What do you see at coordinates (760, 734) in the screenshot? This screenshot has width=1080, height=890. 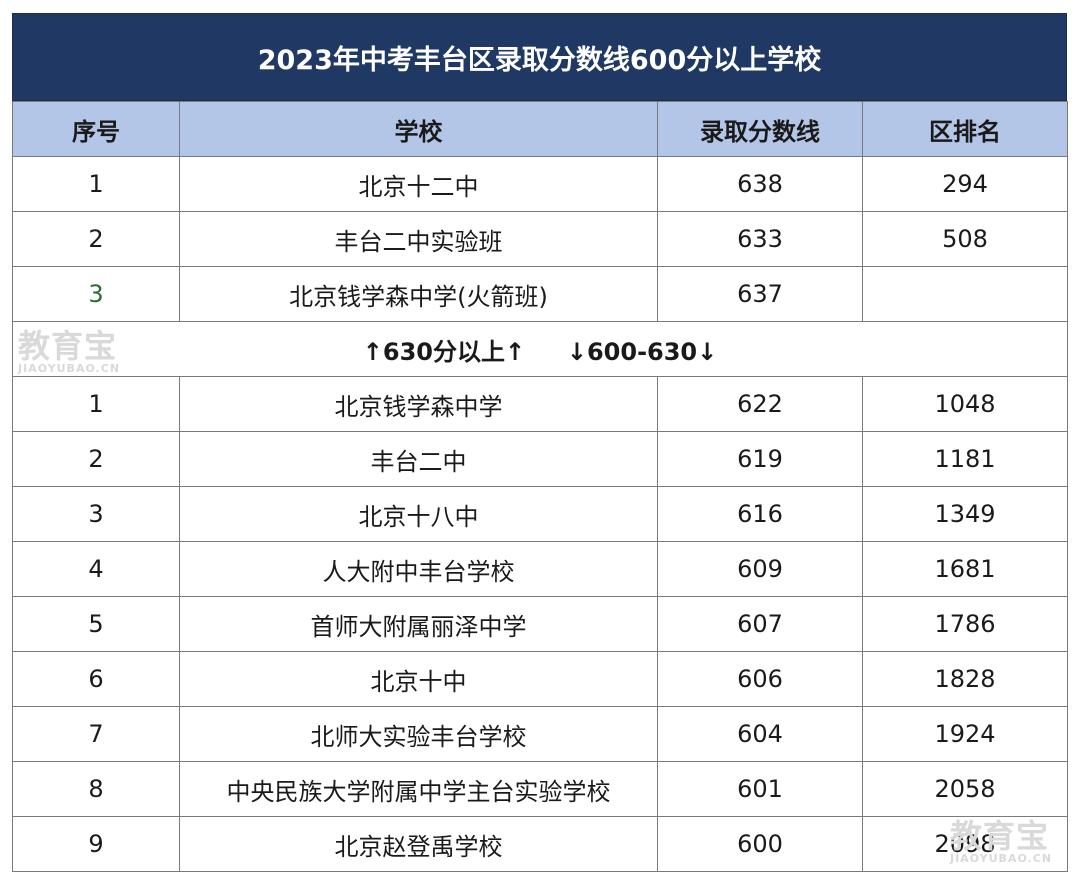 I see `cell-score: 604` at bounding box center [760, 734].